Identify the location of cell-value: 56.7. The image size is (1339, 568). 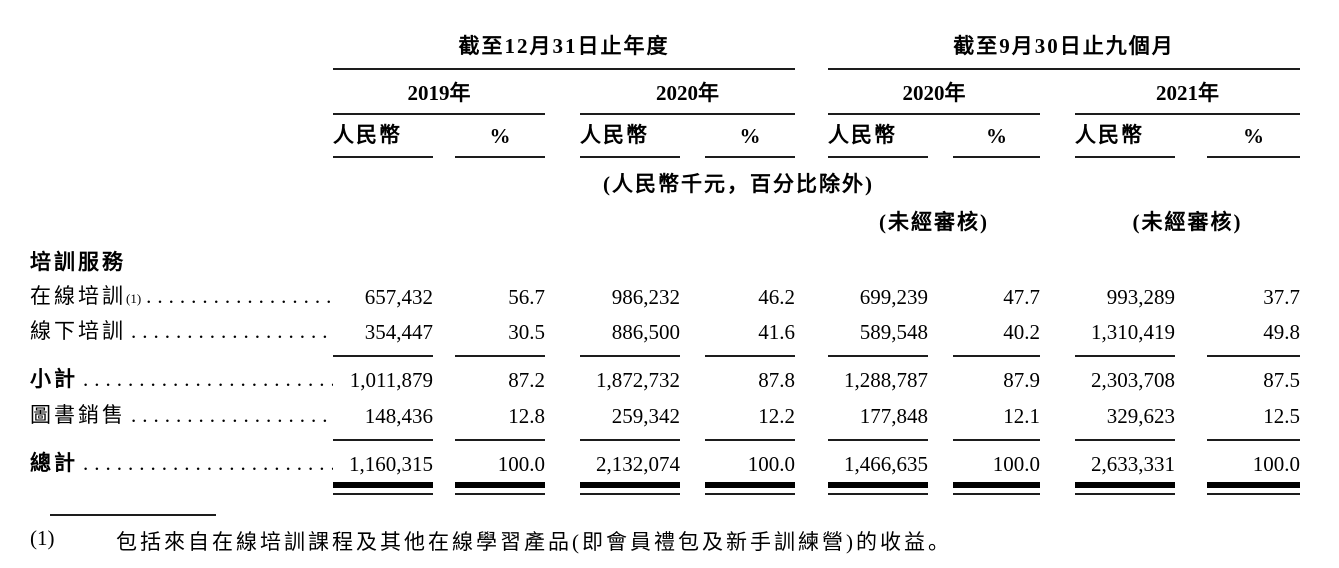
(526, 297).